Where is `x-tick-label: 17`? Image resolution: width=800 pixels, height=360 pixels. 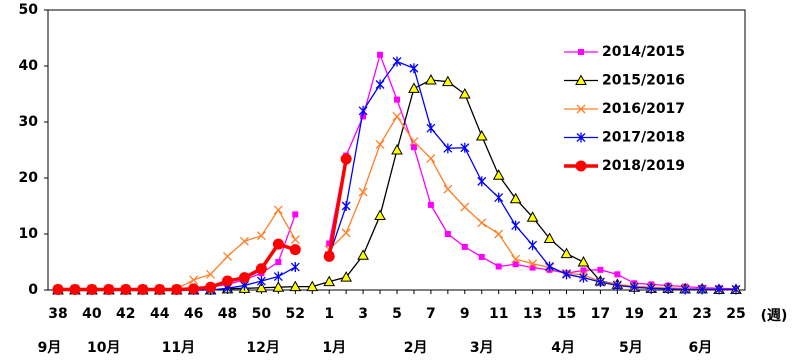 x-tick-label: 17 is located at coordinates (600, 314).